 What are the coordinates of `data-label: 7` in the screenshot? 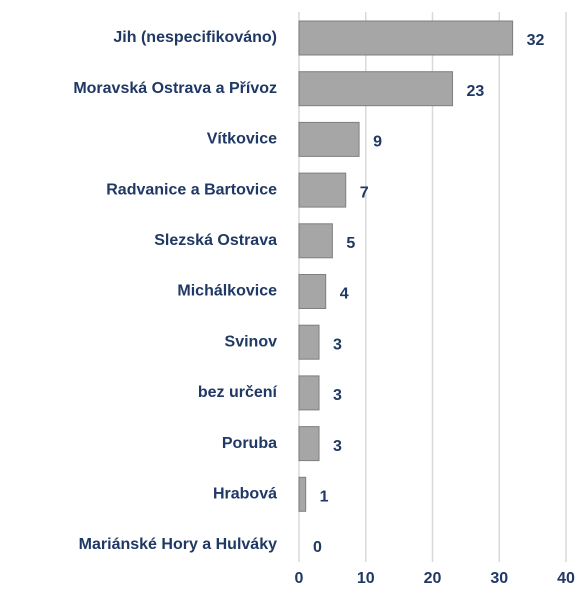 It's located at (364, 192).